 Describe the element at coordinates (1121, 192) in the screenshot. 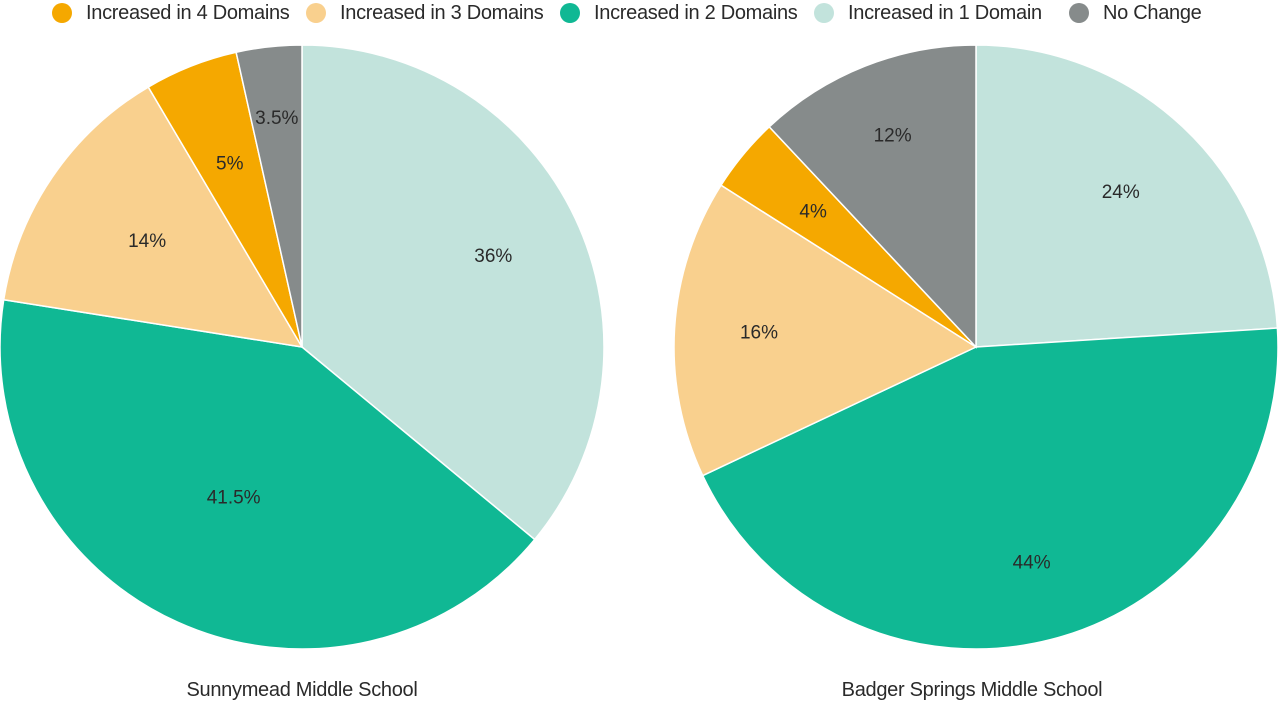

I see `slice-label-increased-in-1-domain: 24%` at that location.